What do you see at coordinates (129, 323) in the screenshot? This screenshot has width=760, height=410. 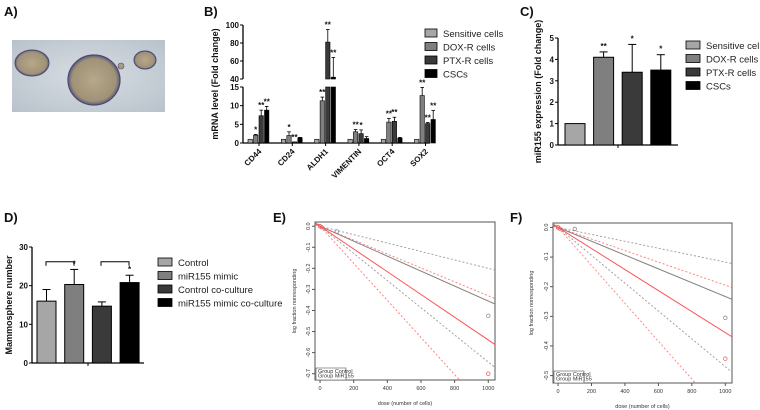 I see `bar-mir155-mimic-co-culture` at bounding box center [129, 323].